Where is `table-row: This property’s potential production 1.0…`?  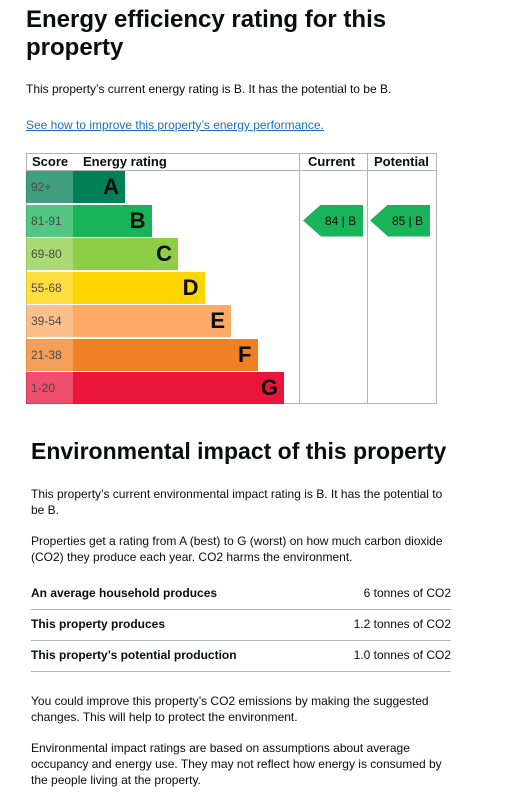 table-row: This property’s potential production 1.0… is located at coordinates (241, 656).